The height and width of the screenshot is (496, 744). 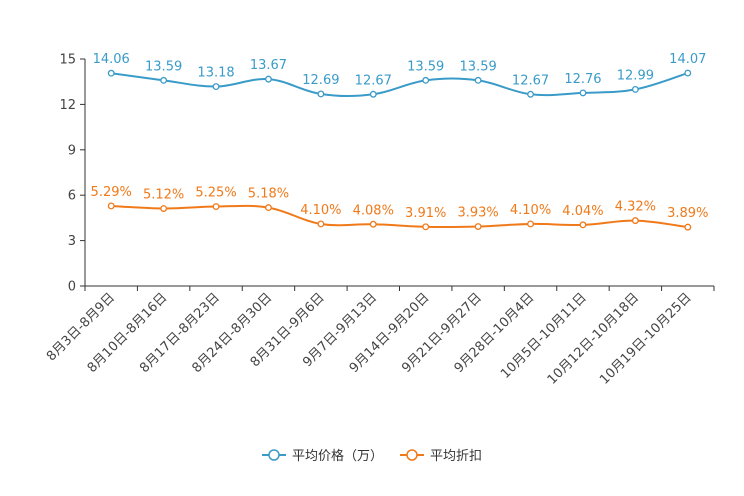 What do you see at coordinates (67, 105) in the screenshot?
I see `y-tick-label: 12` at bounding box center [67, 105].